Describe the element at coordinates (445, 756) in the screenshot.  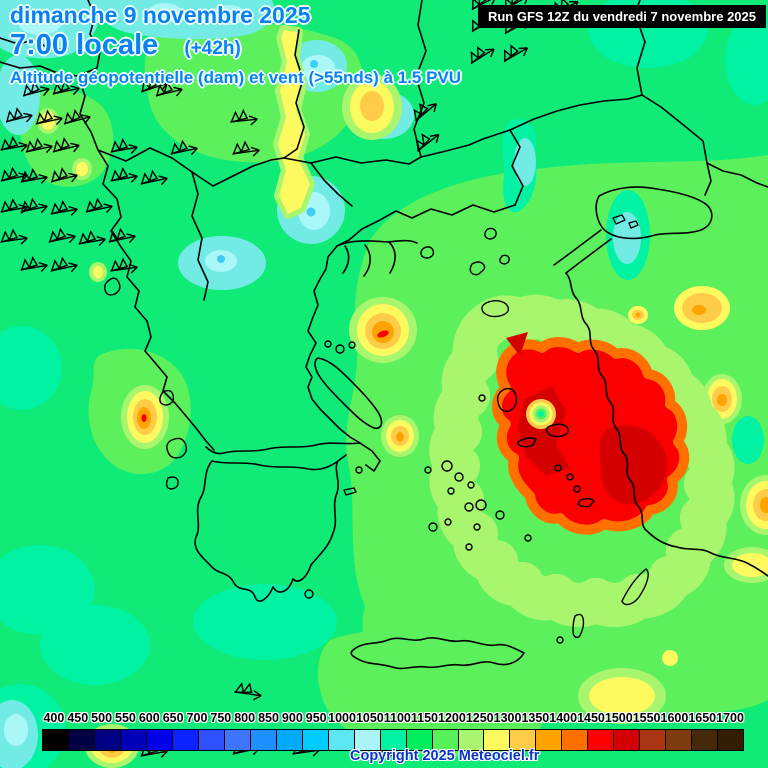
I see `copyright-text: Copyright 2025 Meteociel.fr` at that location.